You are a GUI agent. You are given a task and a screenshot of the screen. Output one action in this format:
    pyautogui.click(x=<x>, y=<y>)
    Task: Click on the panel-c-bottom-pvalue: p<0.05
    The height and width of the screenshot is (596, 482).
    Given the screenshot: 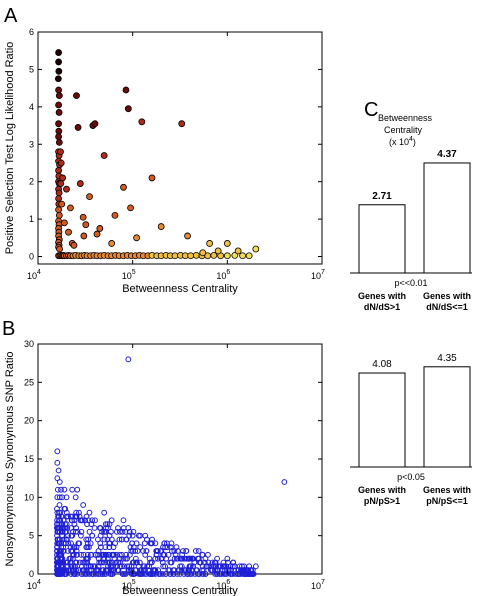 What is the action you would take?
    pyautogui.click(x=411, y=477)
    